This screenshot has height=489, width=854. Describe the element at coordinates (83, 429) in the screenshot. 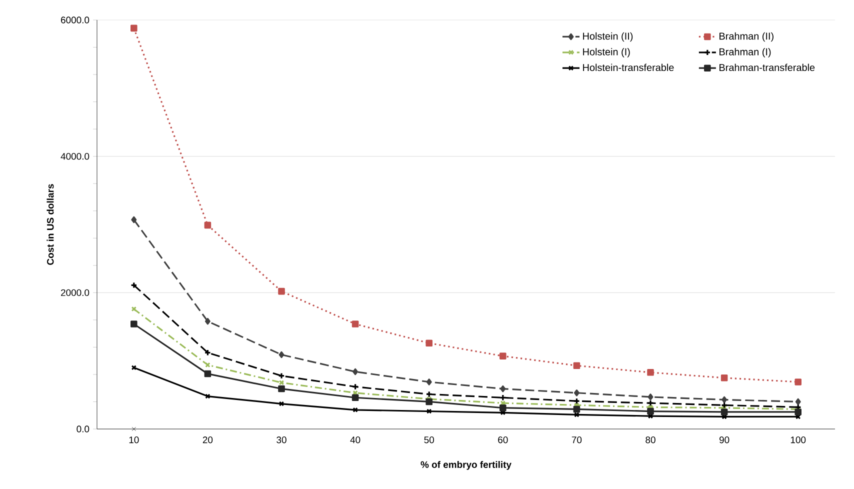

I see `y-tick-label: 0.0` at that location.